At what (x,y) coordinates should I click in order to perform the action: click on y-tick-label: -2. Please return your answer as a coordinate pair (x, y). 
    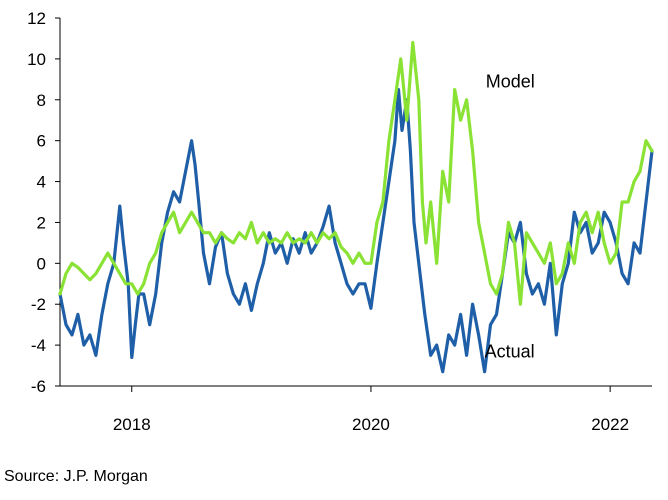
    Looking at the image, I should click on (38, 304).